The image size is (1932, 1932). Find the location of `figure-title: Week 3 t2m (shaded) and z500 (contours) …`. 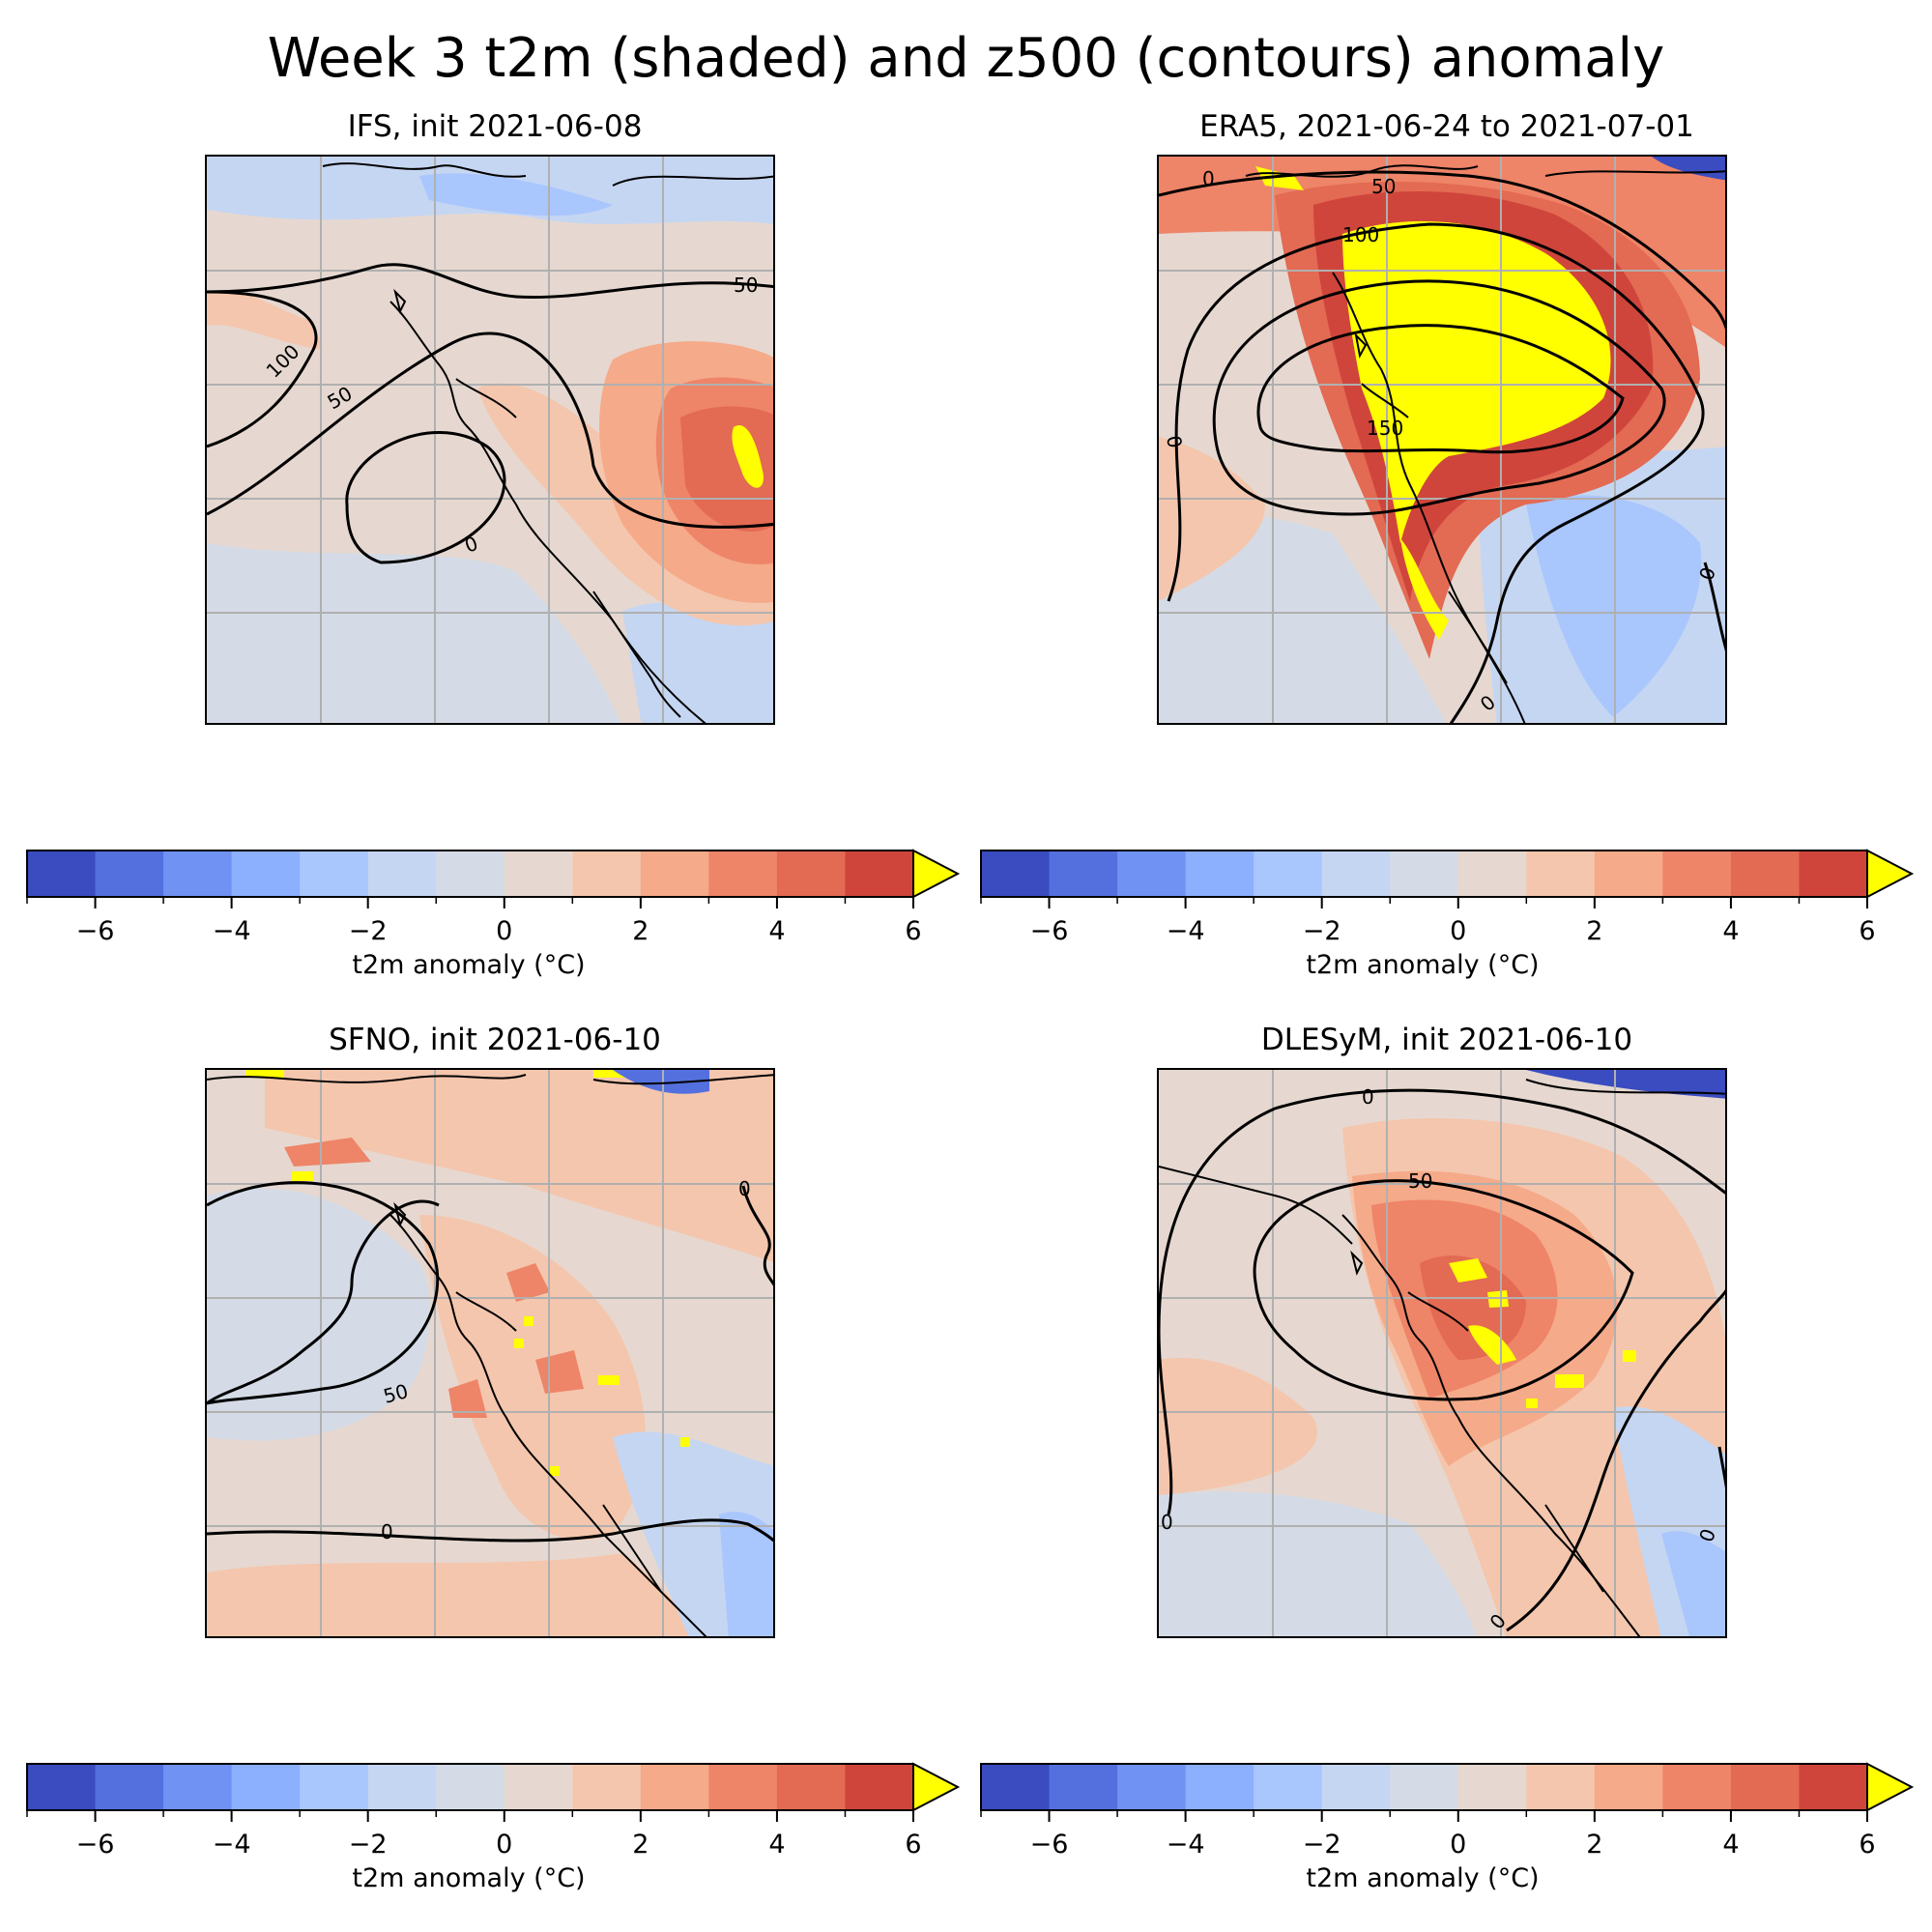

figure-title: Week 3 t2m (shaded) and z500 (contours) … is located at coordinates (966, 58).